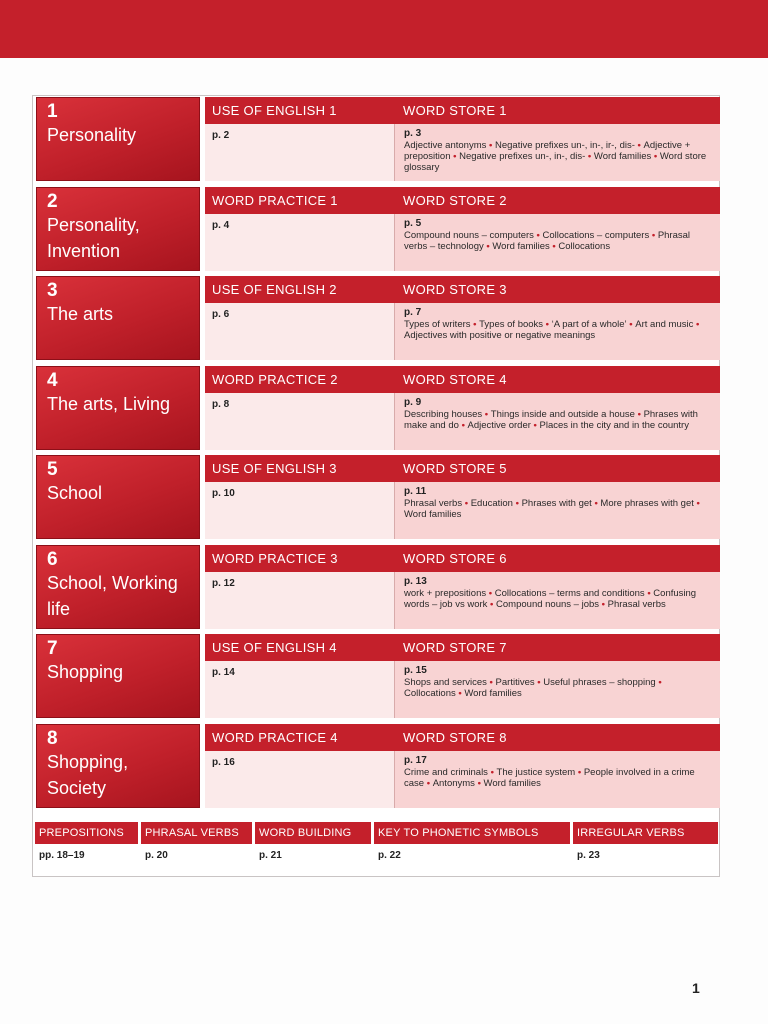 The width and height of the screenshot is (768, 1024). I want to click on unit-number: 6, so click(52, 559).